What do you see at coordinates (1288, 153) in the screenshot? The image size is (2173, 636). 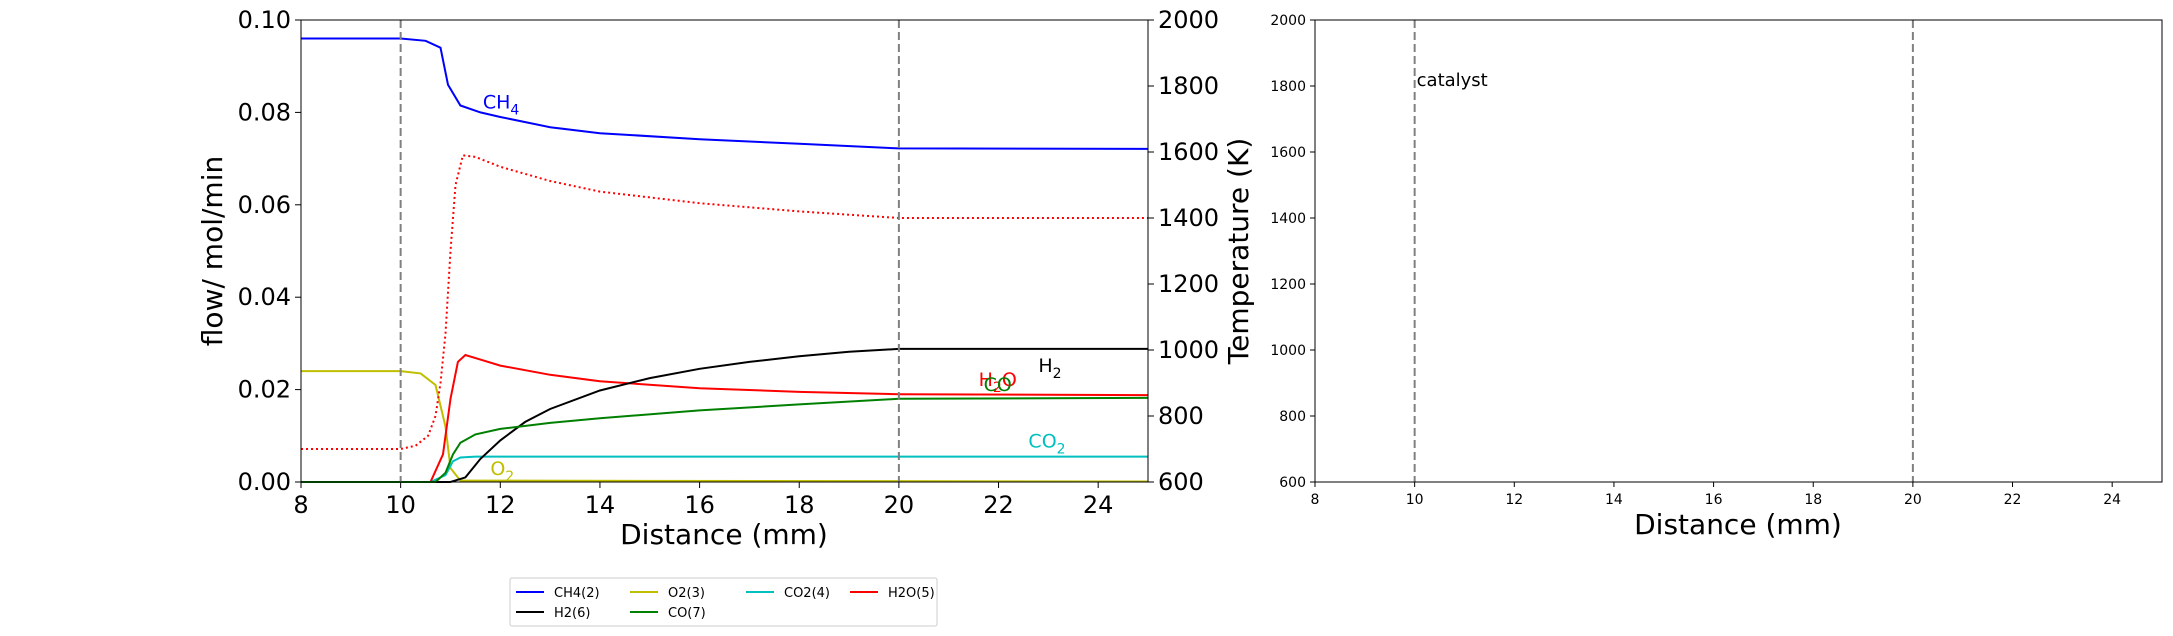 I see `y-tick-label: 1600` at bounding box center [1288, 153].